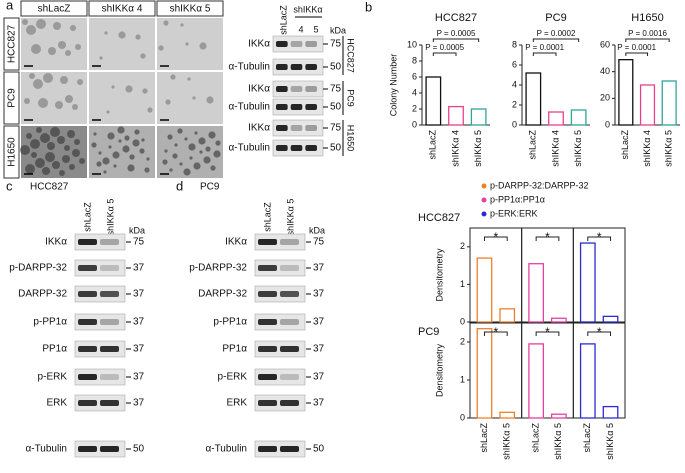  What do you see at coordinates (49, 187) in the screenshot?
I see `blot-title: HCC827` at bounding box center [49, 187].